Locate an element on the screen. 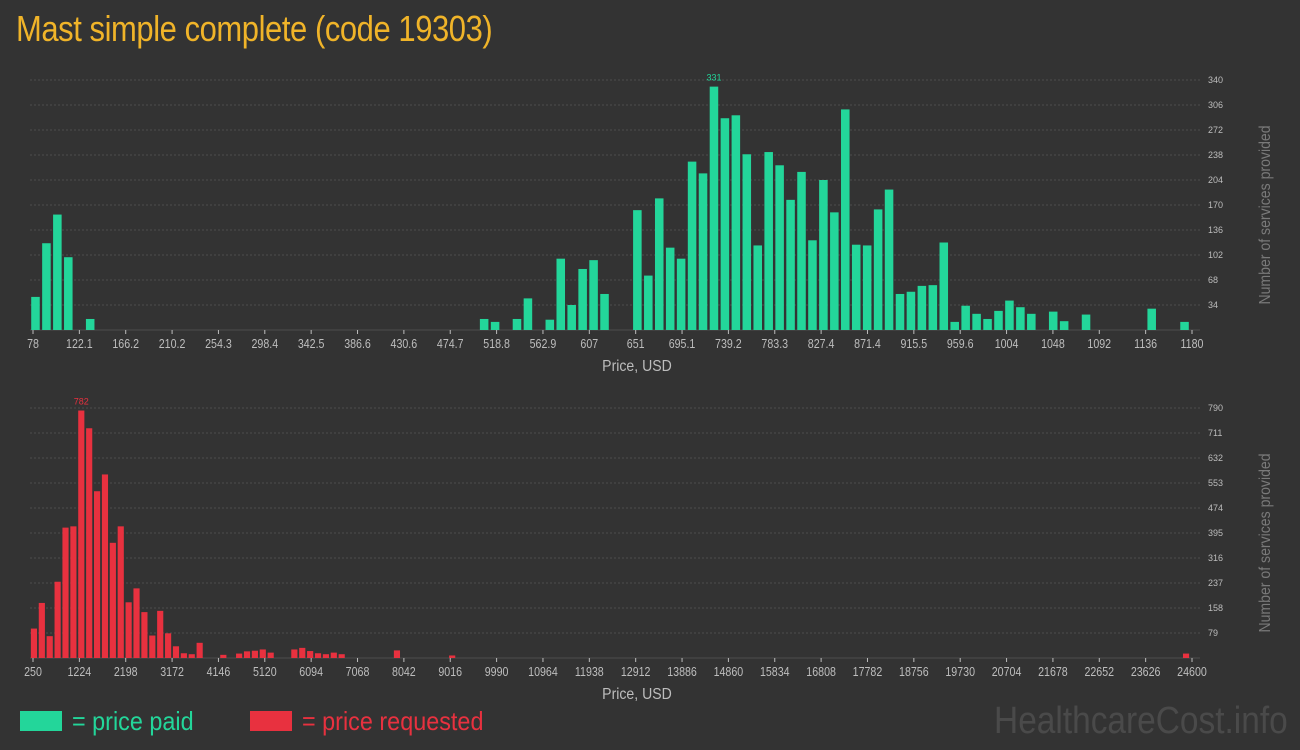 Image resolution: width=1300 pixels, height=750 pixels. x-tick-label: 8042 is located at coordinates (404, 671).